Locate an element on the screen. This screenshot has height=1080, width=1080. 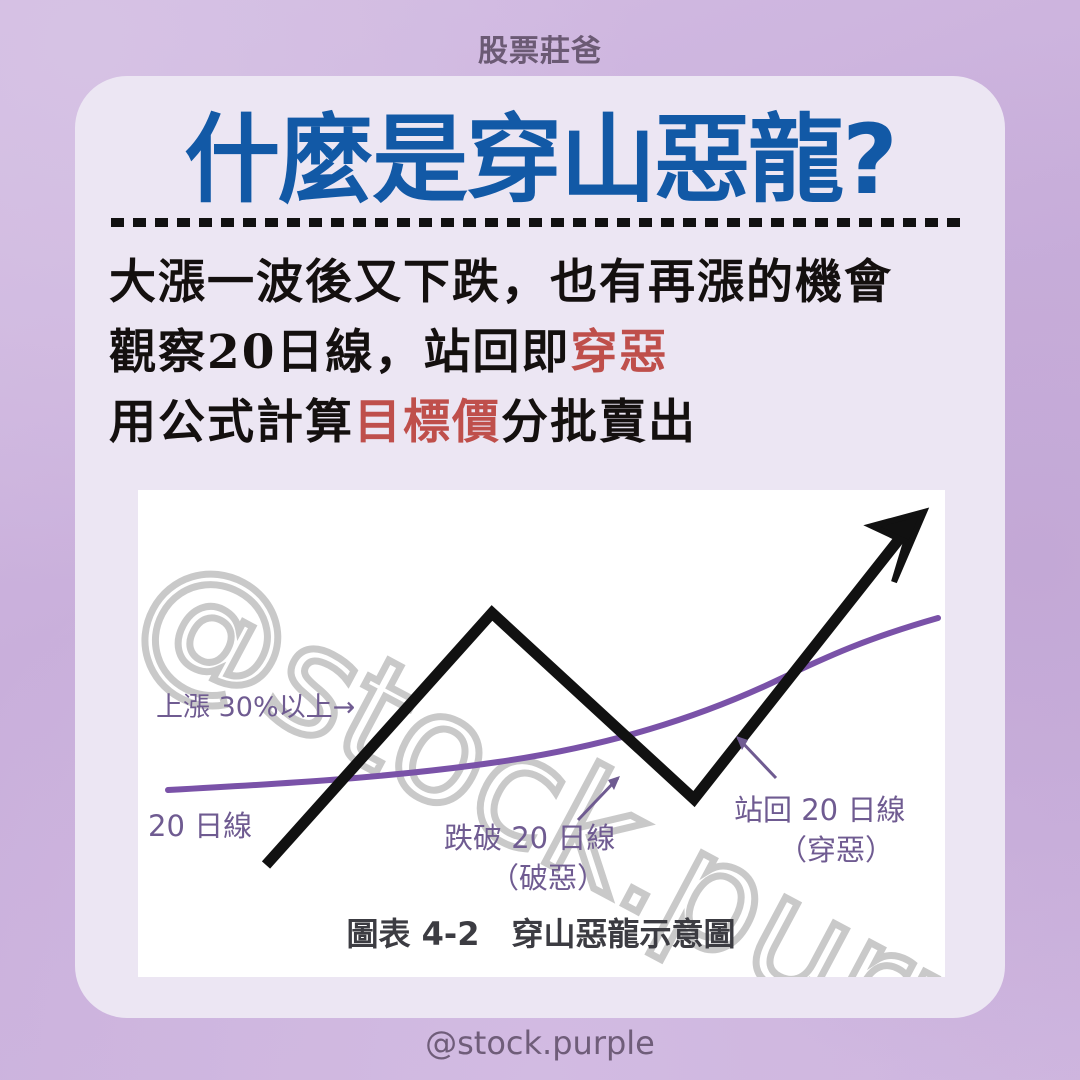
annotation-break-sublabel: （破惡） is located at coordinates (548, 878).